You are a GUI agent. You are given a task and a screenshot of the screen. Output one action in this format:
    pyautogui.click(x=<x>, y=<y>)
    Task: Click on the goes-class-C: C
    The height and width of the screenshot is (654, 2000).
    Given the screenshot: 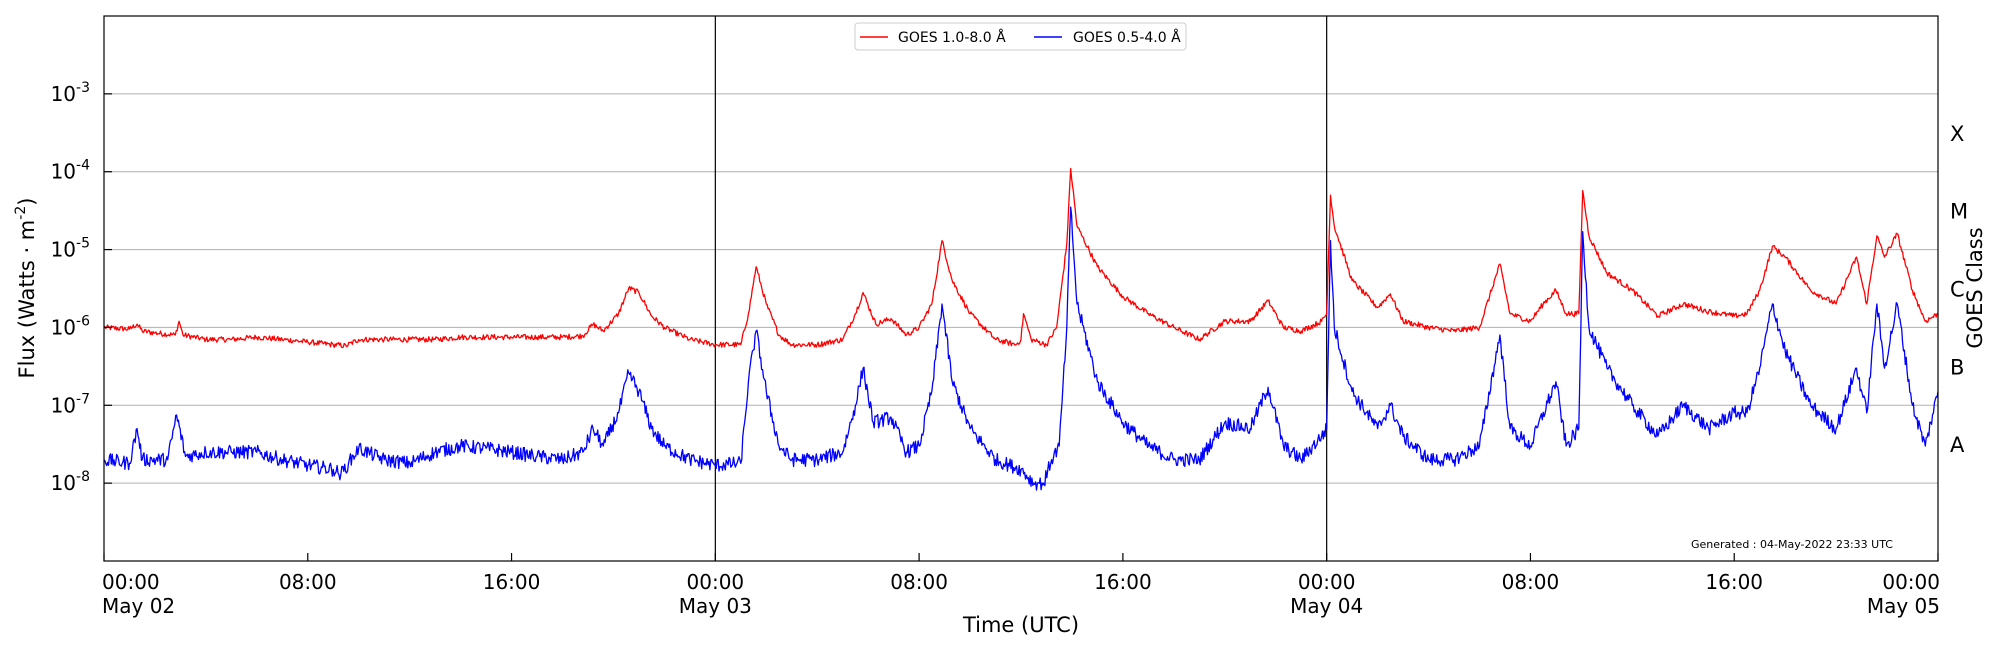 What is the action you would take?
    pyautogui.click(x=1957, y=290)
    